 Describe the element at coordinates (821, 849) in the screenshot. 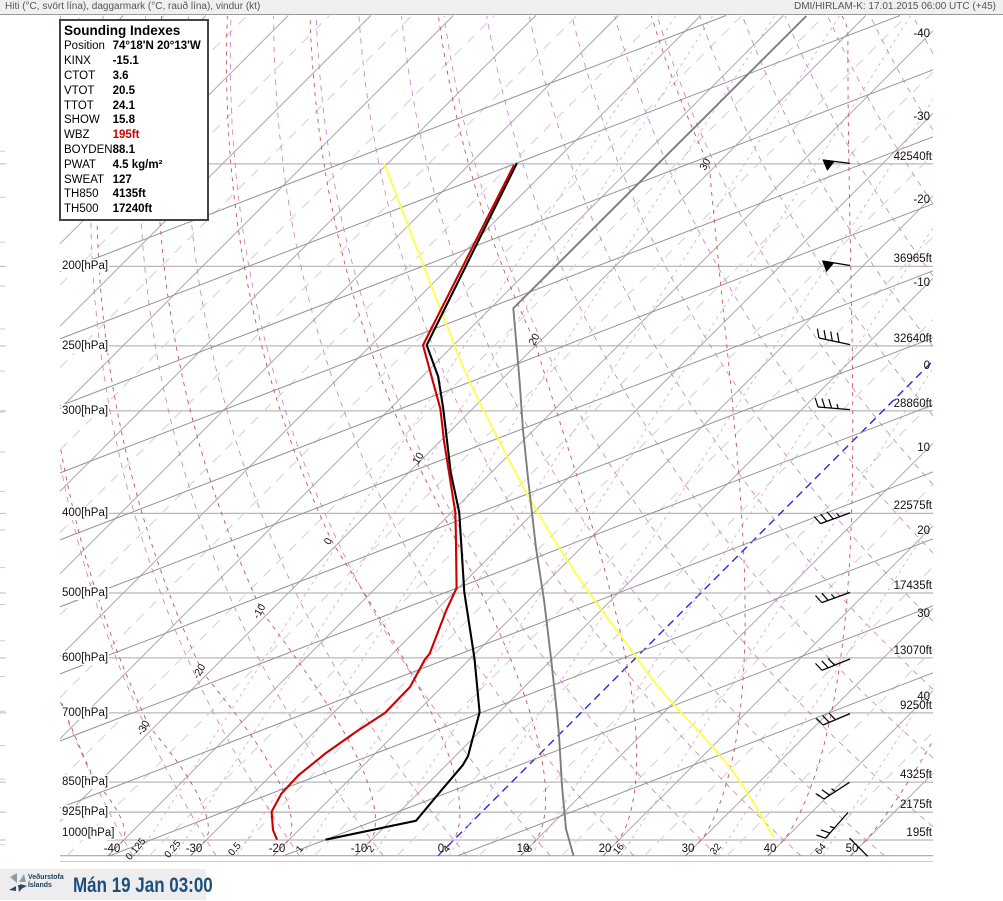

I see `svg-text: 64` at that location.